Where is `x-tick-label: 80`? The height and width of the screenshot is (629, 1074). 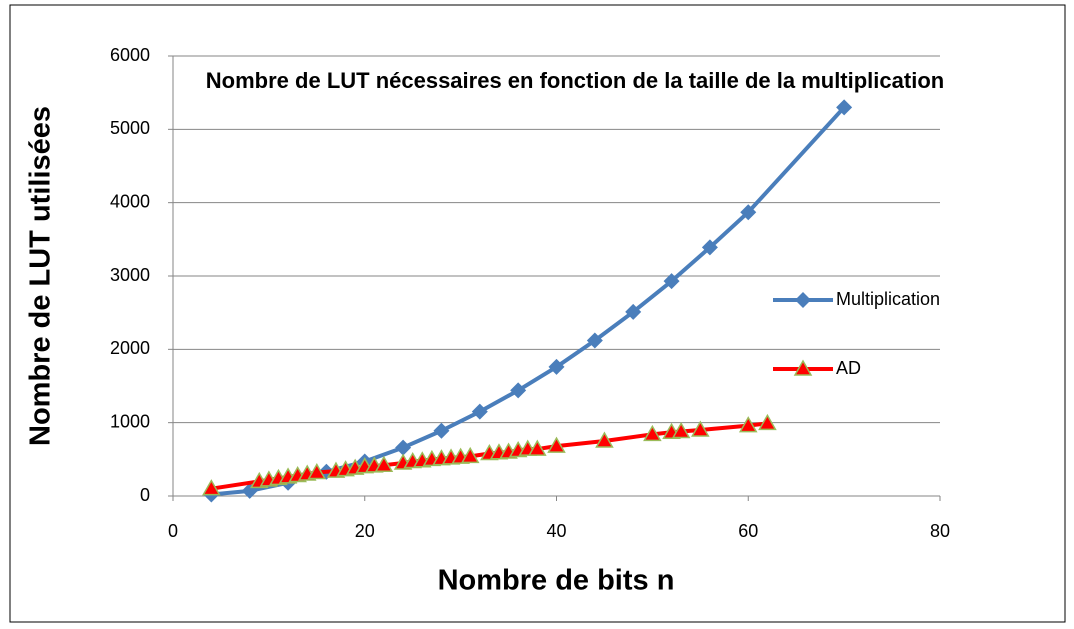
x-tick-label: 80 is located at coordinates (940, 531).